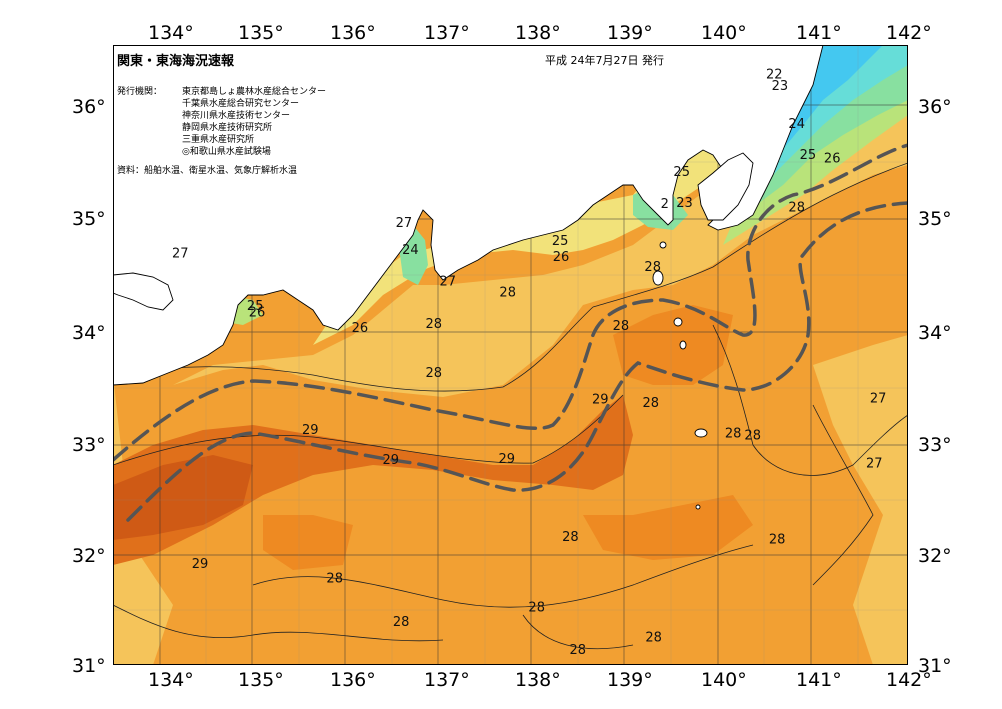 The image size is (1002, 709). What do you see at coordinates (701, 433) in the screenshot?
I see `hachijo-island` at bounding box center [701, 433].